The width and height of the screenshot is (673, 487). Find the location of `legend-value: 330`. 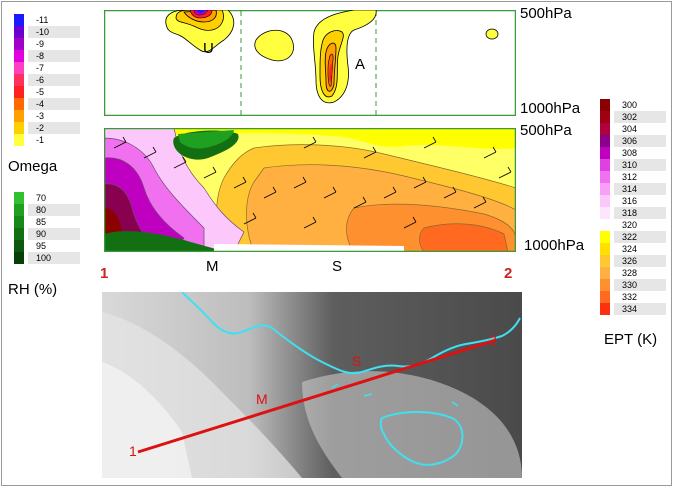

legend-value: 330 is located at coordinates (640, 285).